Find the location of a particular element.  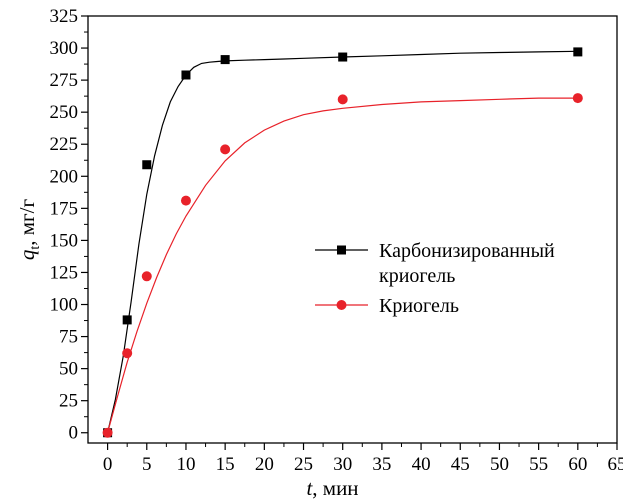

y-tick-label: 150 is located at coordinates (64, 240).